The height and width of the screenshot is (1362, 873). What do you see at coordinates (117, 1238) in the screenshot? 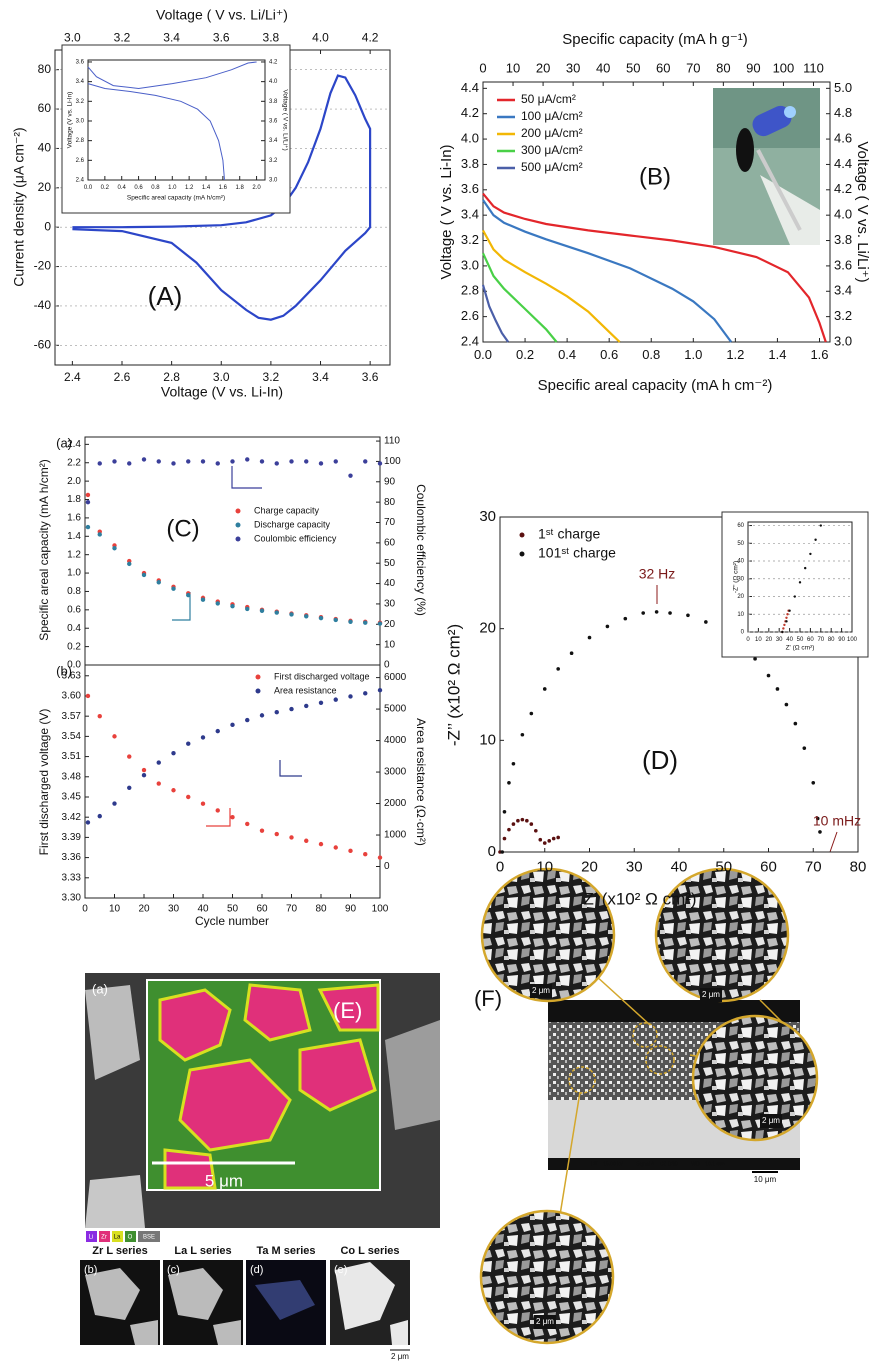
I see `legend-label: La` at bounding box center [117, 1238].